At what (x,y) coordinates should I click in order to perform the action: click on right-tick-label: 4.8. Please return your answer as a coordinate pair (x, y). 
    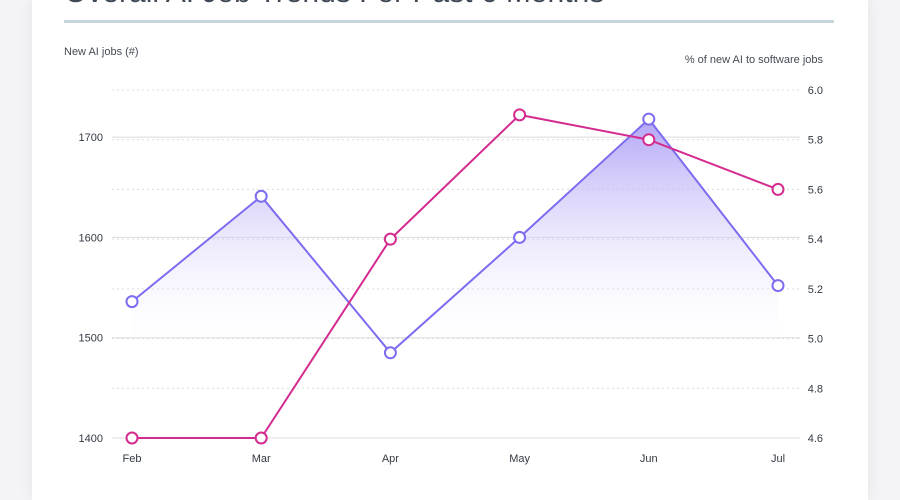
    Looking at the image, I should click on (815, 389).